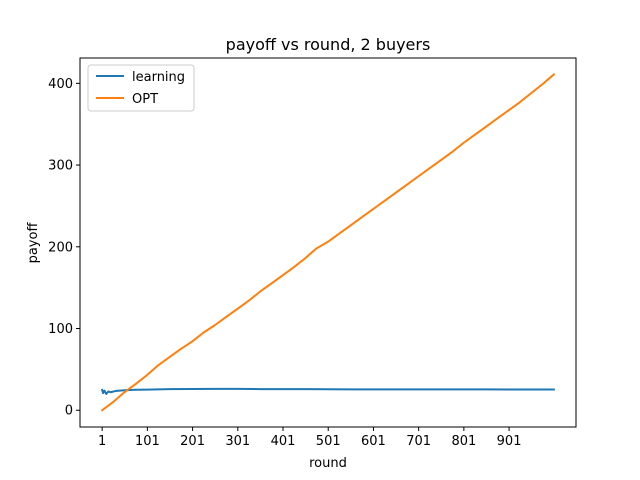 The height and width of the screenshot is (480, 640). I want to click on legend: learning OPT, so click(141, 88).